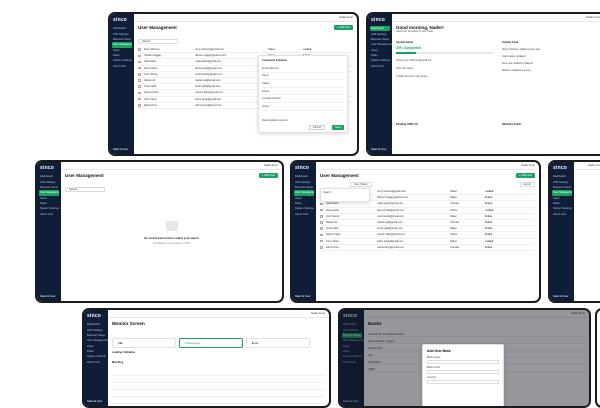 The height and width of the screenshot is (408, 600). Describe the element at coordinates (463, 382) in the screenshot. I see `field-input` at that location.